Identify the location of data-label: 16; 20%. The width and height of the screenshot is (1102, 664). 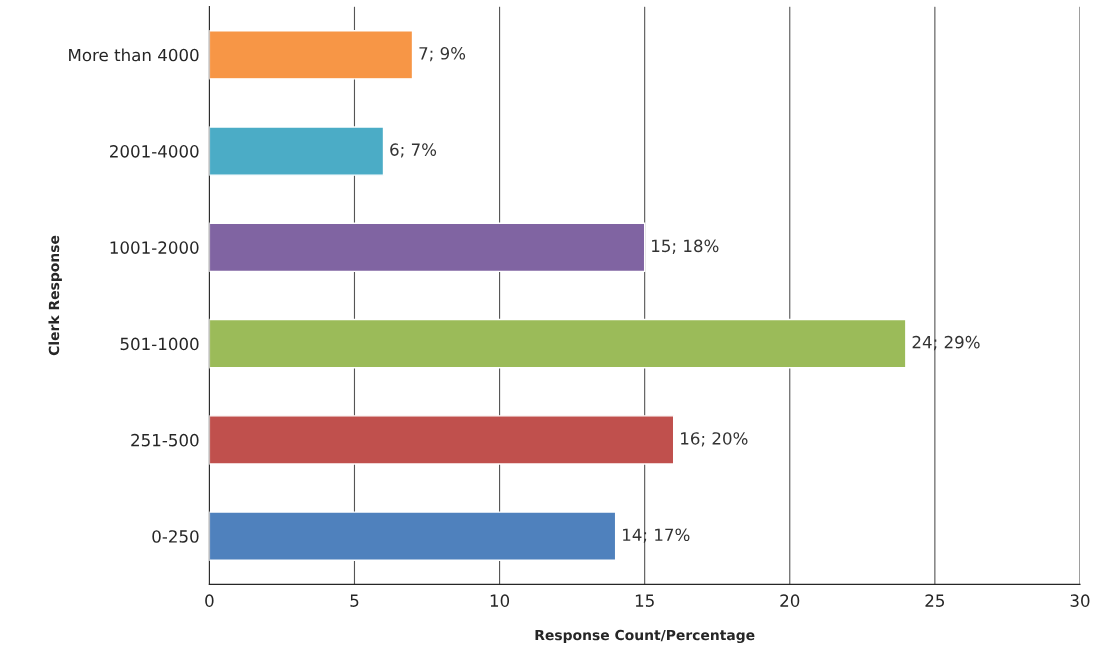
(714, 439).